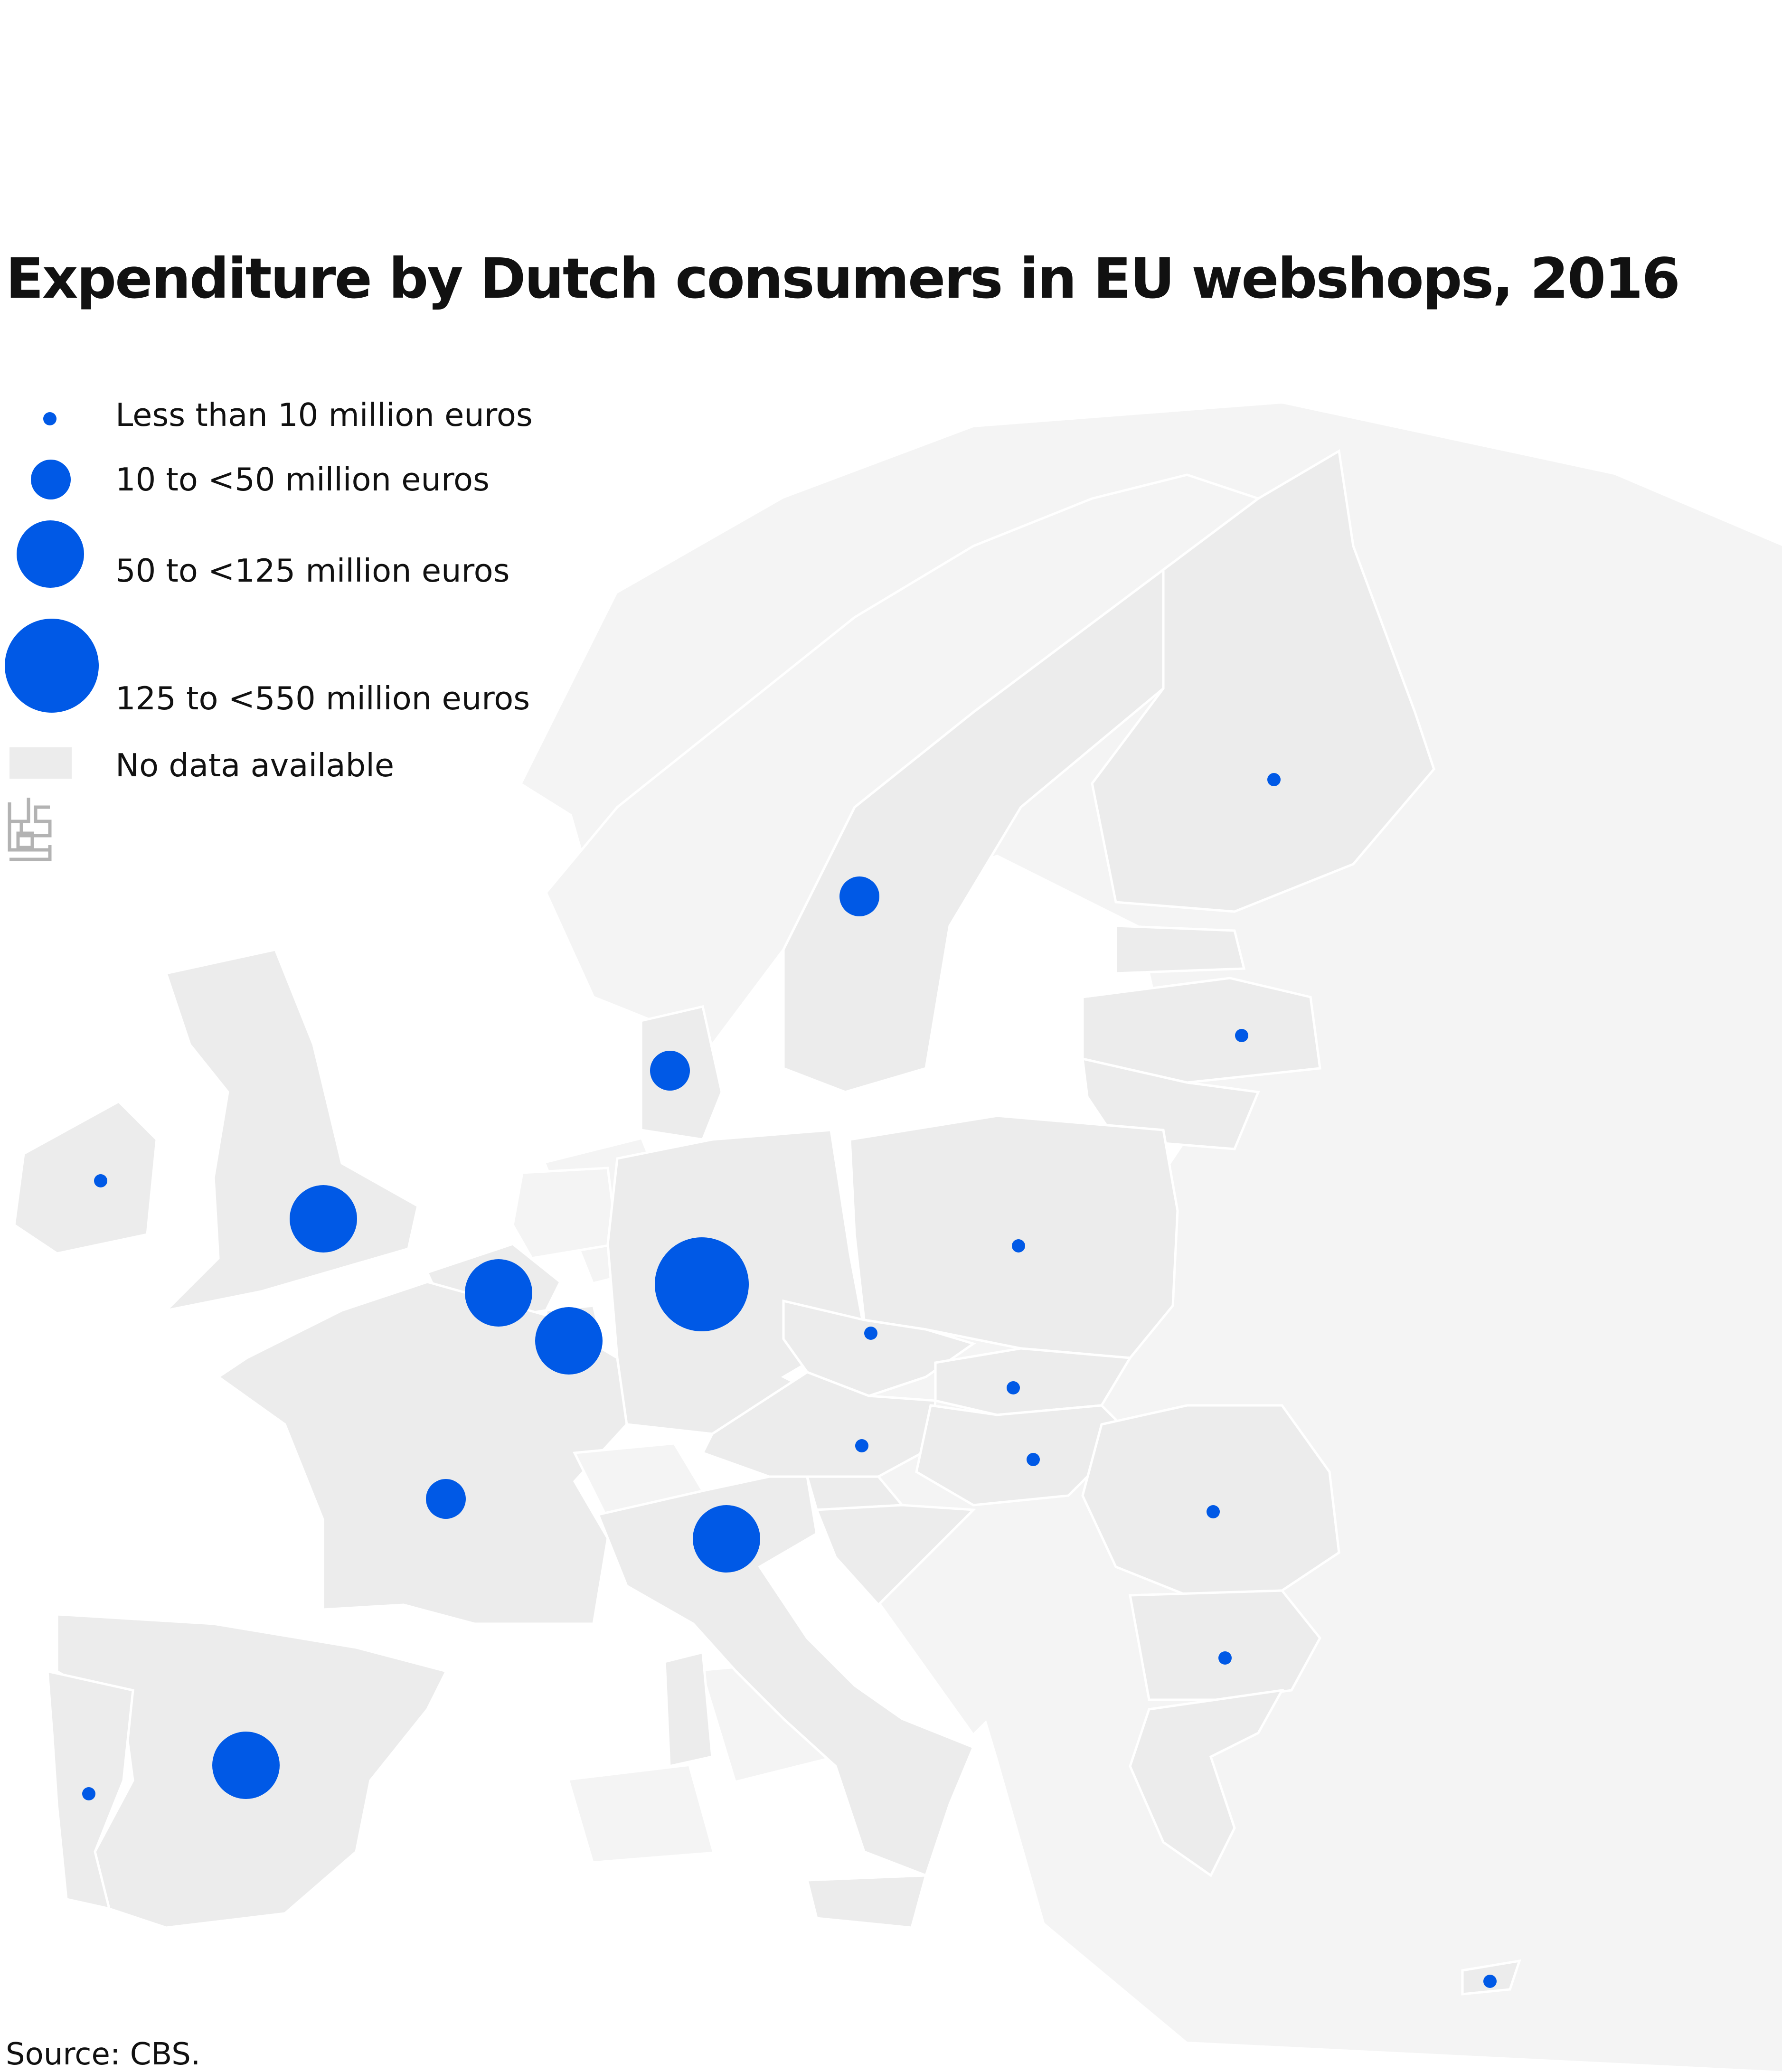  What do you see at coordinates (895, 1555) in the screenshot?
I see `country-croatia` at bounding box center [895, 1555].